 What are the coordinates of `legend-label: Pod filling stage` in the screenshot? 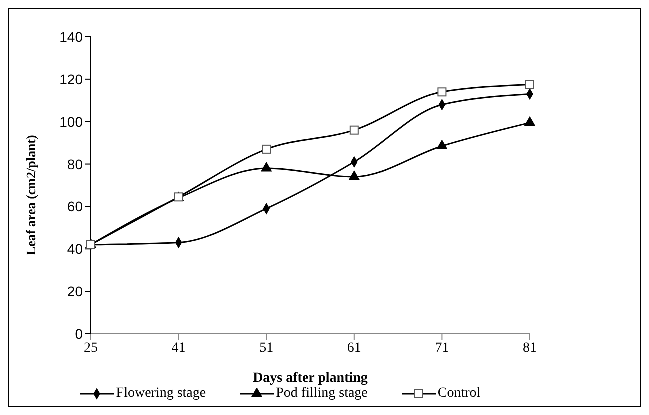 It's located at (322, 394).